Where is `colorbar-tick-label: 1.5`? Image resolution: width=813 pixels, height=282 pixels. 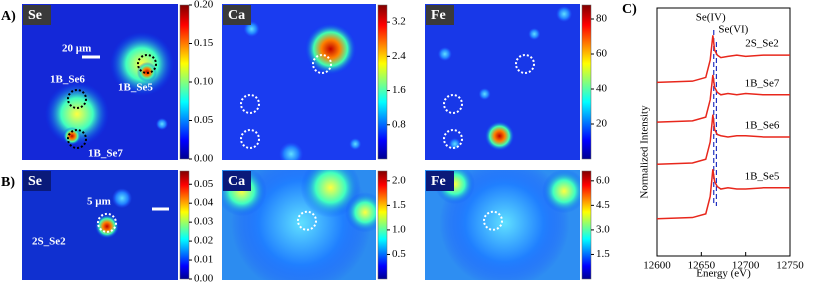 colorbar-tick-label: 1.5 is located at coordinates (399, 205).